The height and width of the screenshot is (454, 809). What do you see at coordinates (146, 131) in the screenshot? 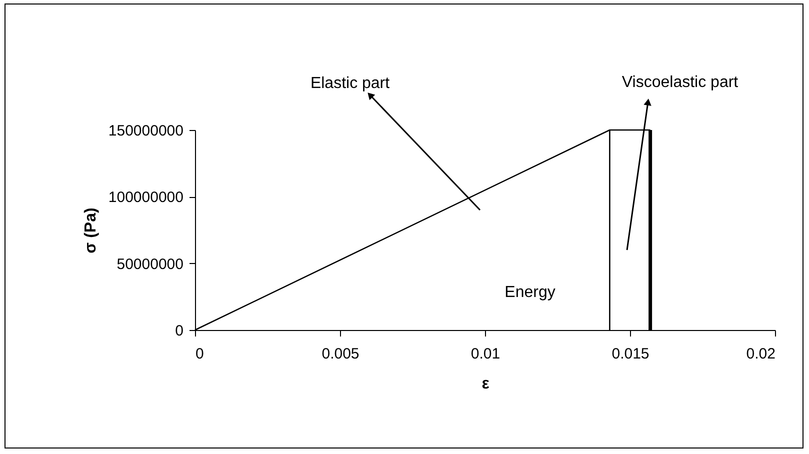
I see `y-tick-label: 150000000` at bounding box center [146, 131].